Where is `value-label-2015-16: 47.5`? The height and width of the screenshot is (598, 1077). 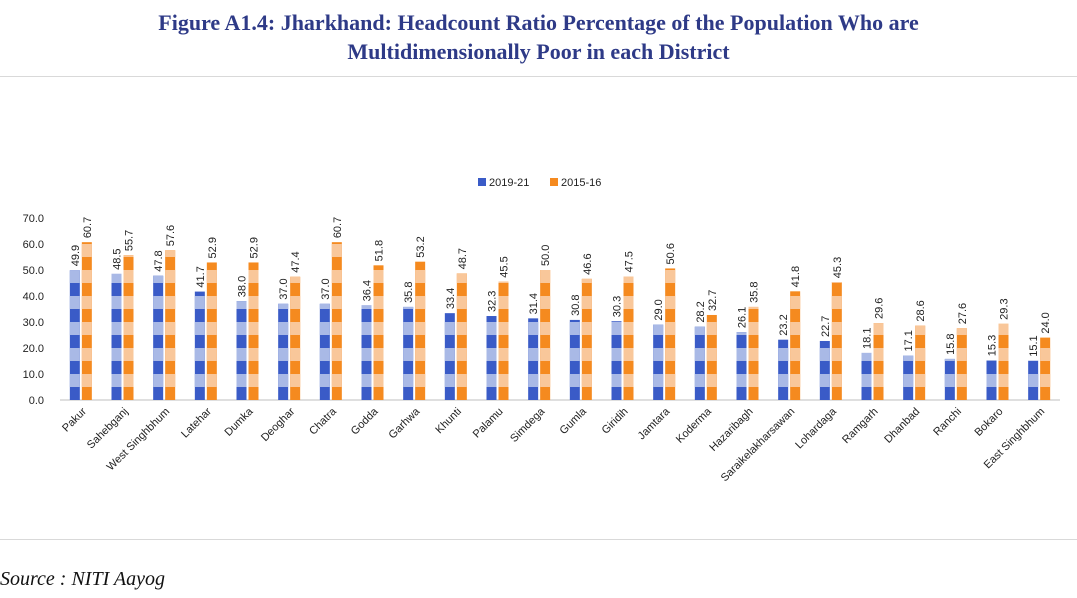 value-label-2015-16: 47.5 is located at coordinates (630, 261).